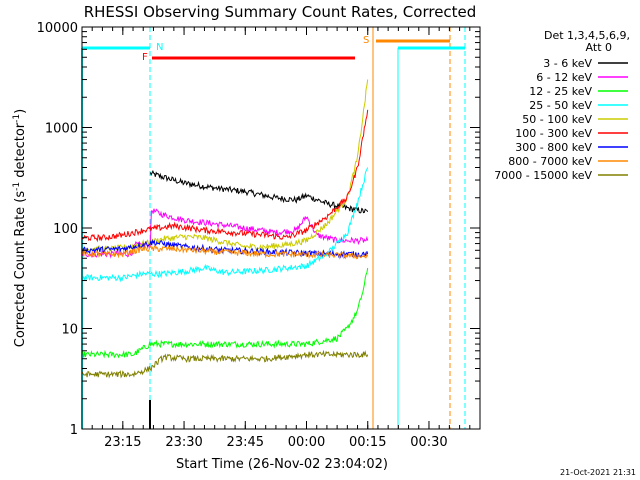  What do you see at coordinates (587, 35) in the screenshot?
I see `legend-header-line1: Det 1,3,4,5,6,9,` at bounding box center [587, 35].